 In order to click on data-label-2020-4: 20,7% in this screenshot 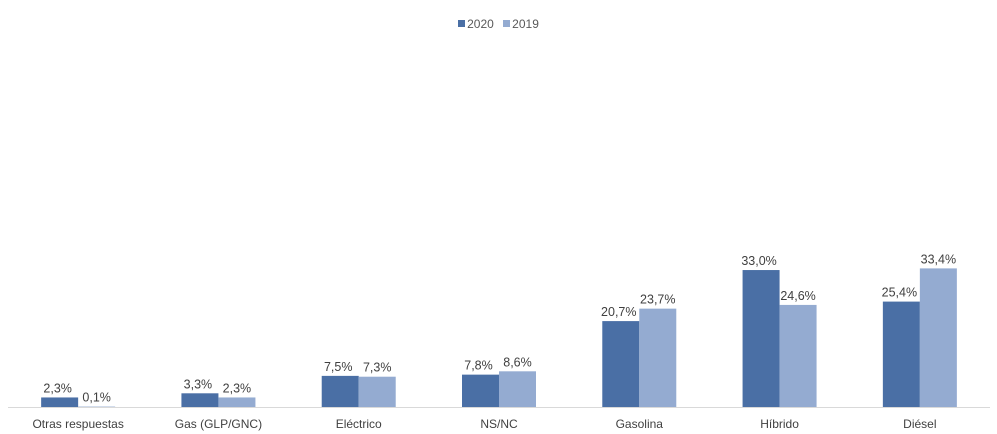, I will do `click(618, 312)`.